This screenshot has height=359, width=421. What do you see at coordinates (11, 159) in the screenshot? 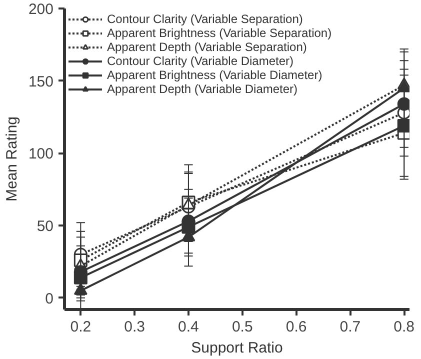
I see `y-axis-title: Mean Rating` at bounding box center [11, 159].